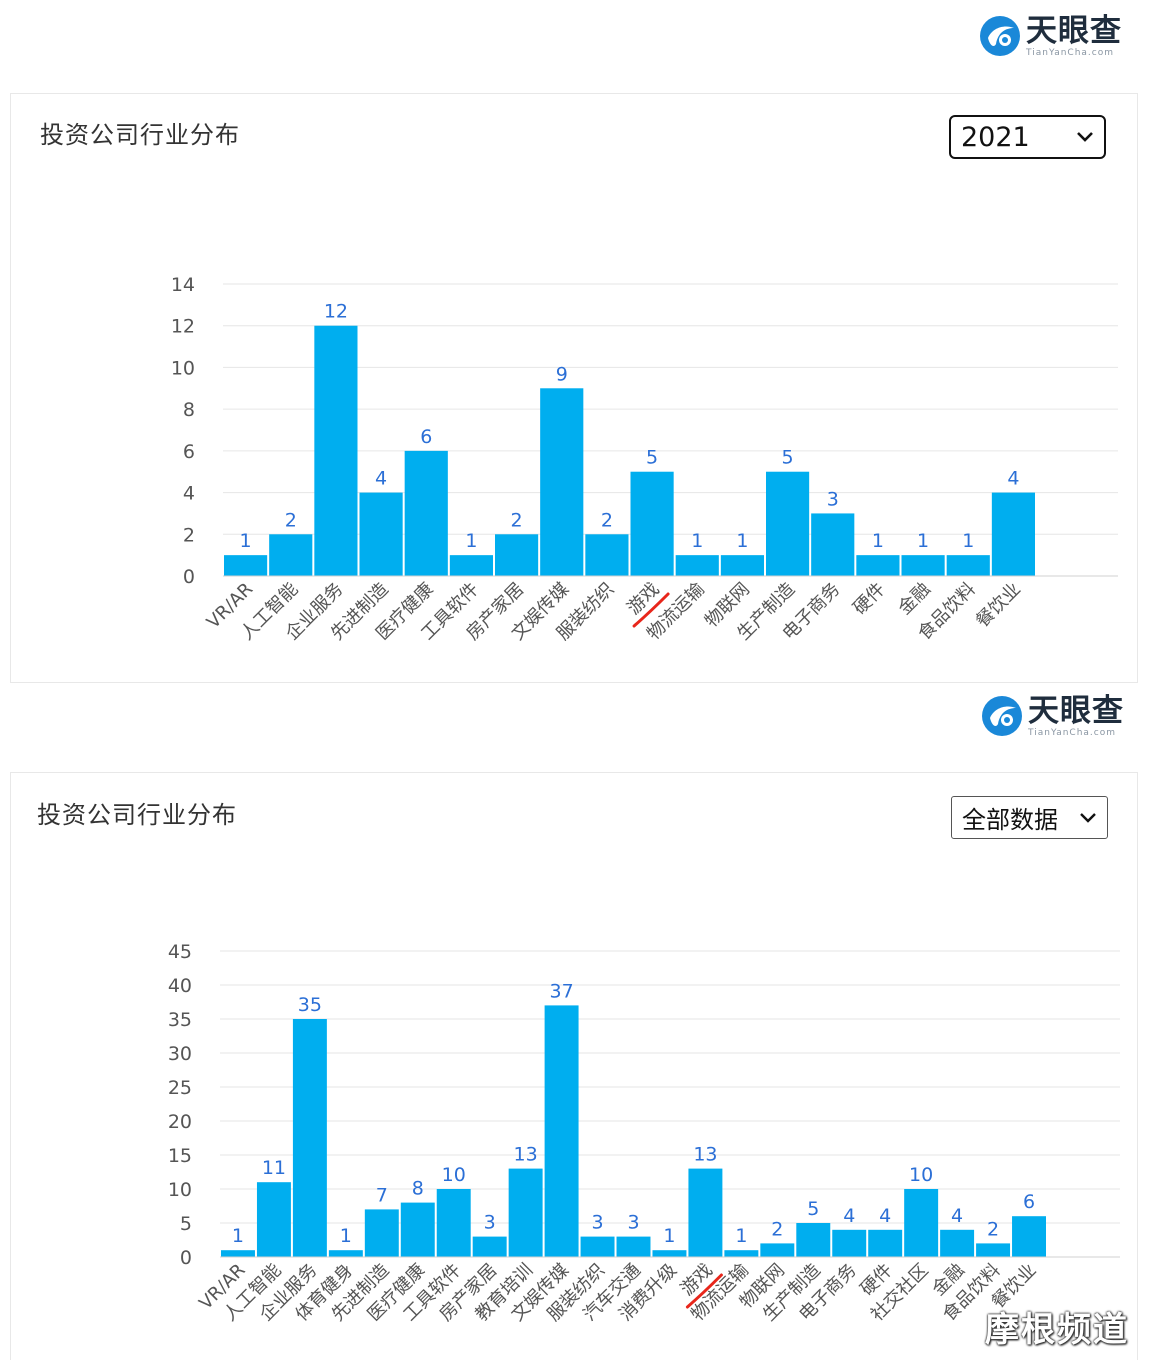 This screenshot has width=1150, height=1364. Describe the element at coordinates (995, 137) in the screenshot. I see `select-value: 2021` at that location.